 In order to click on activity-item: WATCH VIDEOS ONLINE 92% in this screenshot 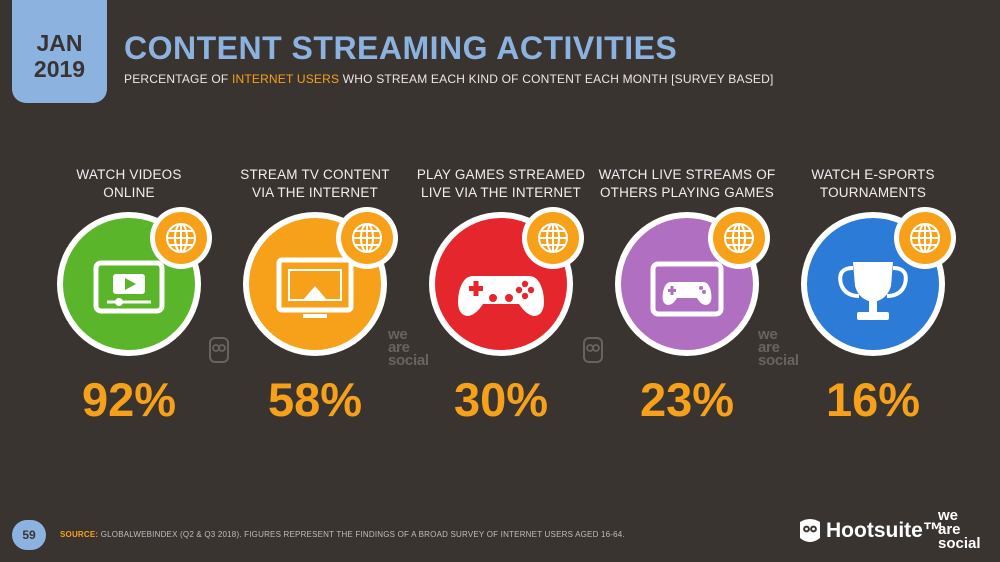, I will do `click(129, 297)`.